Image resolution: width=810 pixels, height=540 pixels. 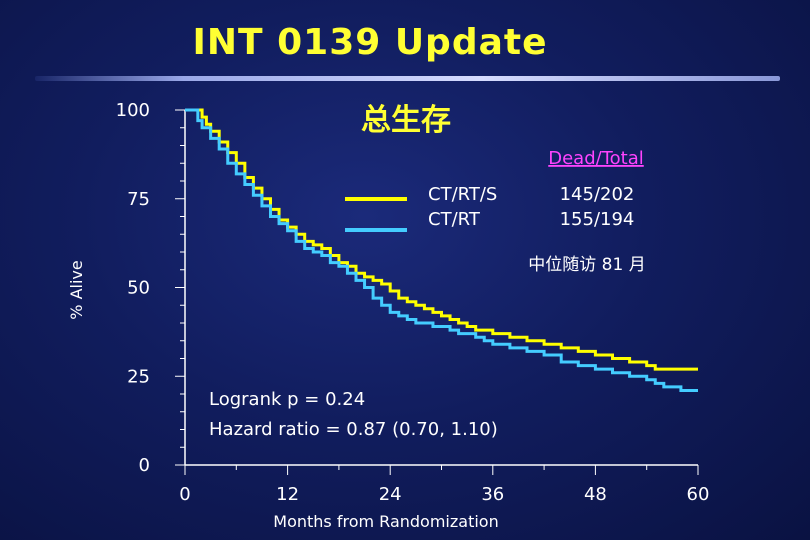 What do you see at coordinates (462, 194) in the screenshot?
I see `legend-label-ctrts: CT/RT/S` at bounding box center [462, 194].